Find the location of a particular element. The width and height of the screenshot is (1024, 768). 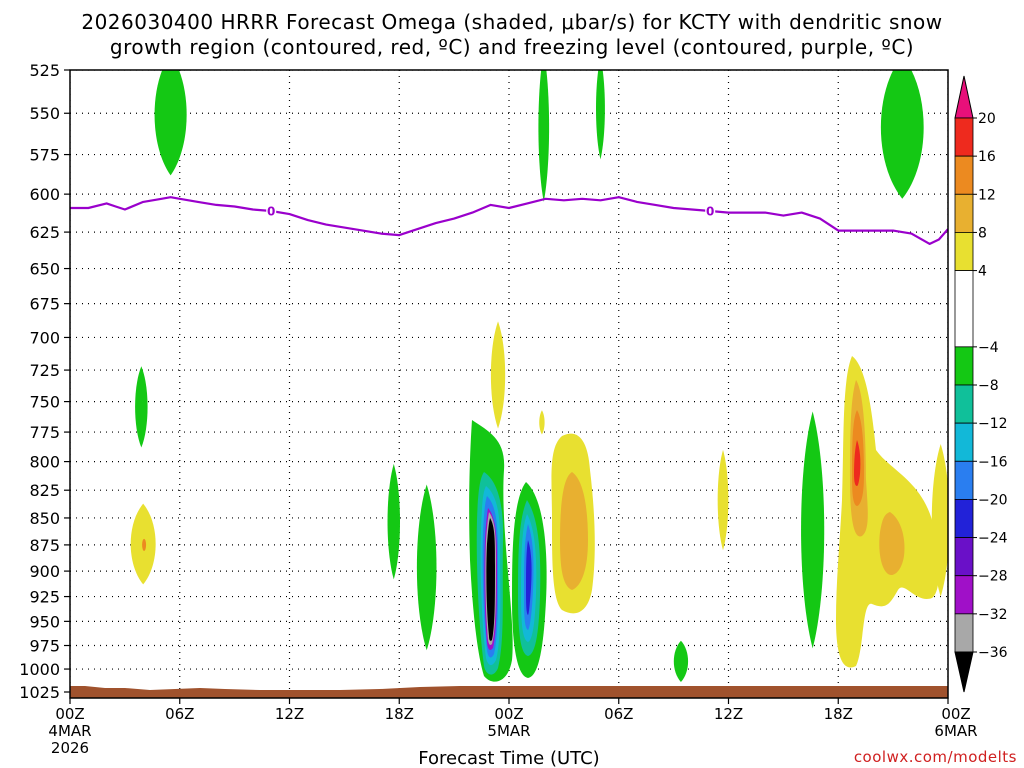

colorbar-label: −32 is located at coordinates (993, 615).